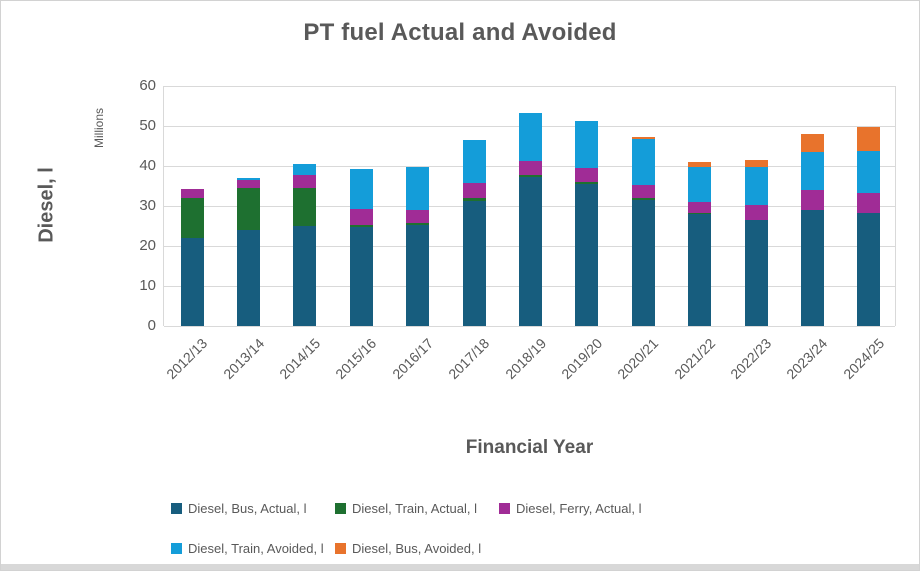 This screenshot has height=571, width=920. I want to click on legend-swatch-bus-avoided, so click(340, 548).